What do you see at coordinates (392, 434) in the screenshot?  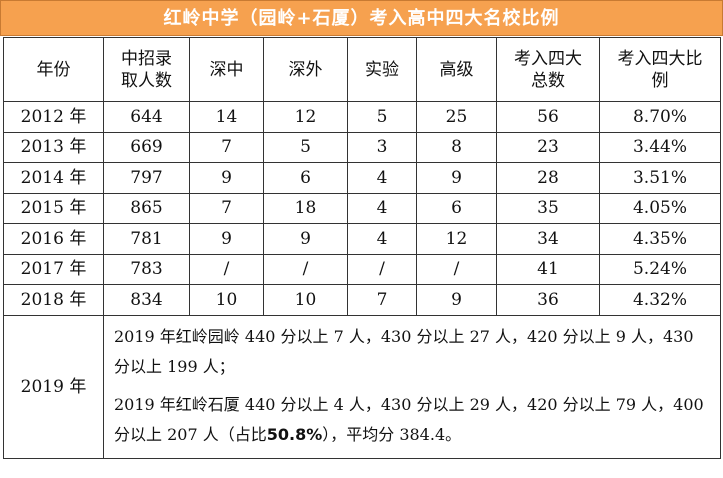 I see `note-line-shixia-after: ），平均分 384.4。` at bounding box center [392, 434].